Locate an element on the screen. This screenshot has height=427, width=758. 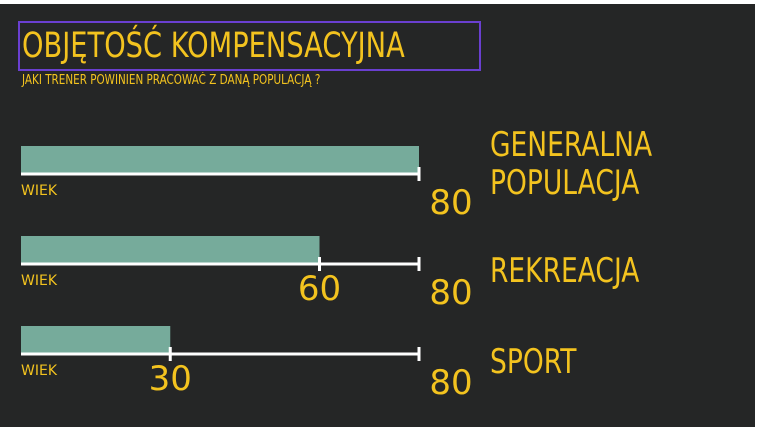
category-label-line: SPORT is located at coordinates (533, 362).